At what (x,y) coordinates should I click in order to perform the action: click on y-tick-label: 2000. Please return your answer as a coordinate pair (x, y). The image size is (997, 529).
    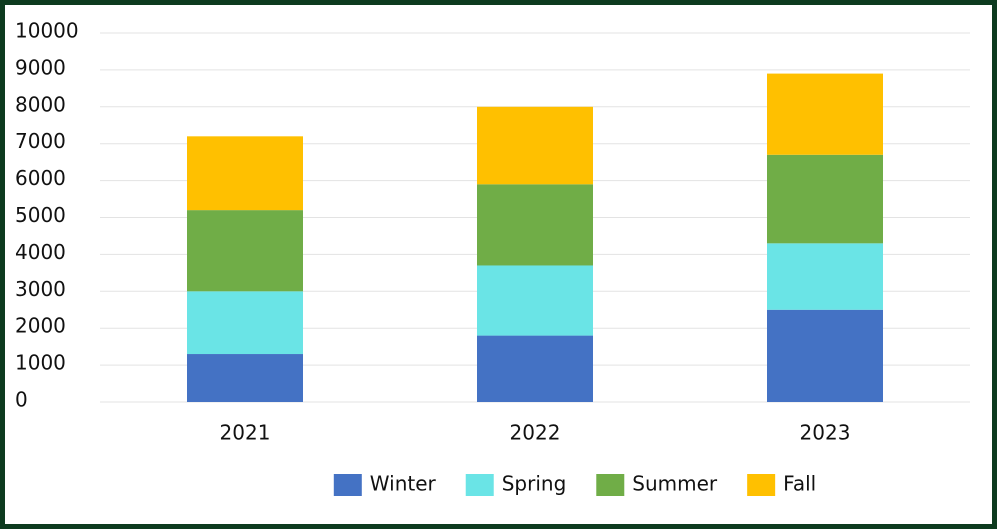
    Looking at the image, I should click on (40, 326).